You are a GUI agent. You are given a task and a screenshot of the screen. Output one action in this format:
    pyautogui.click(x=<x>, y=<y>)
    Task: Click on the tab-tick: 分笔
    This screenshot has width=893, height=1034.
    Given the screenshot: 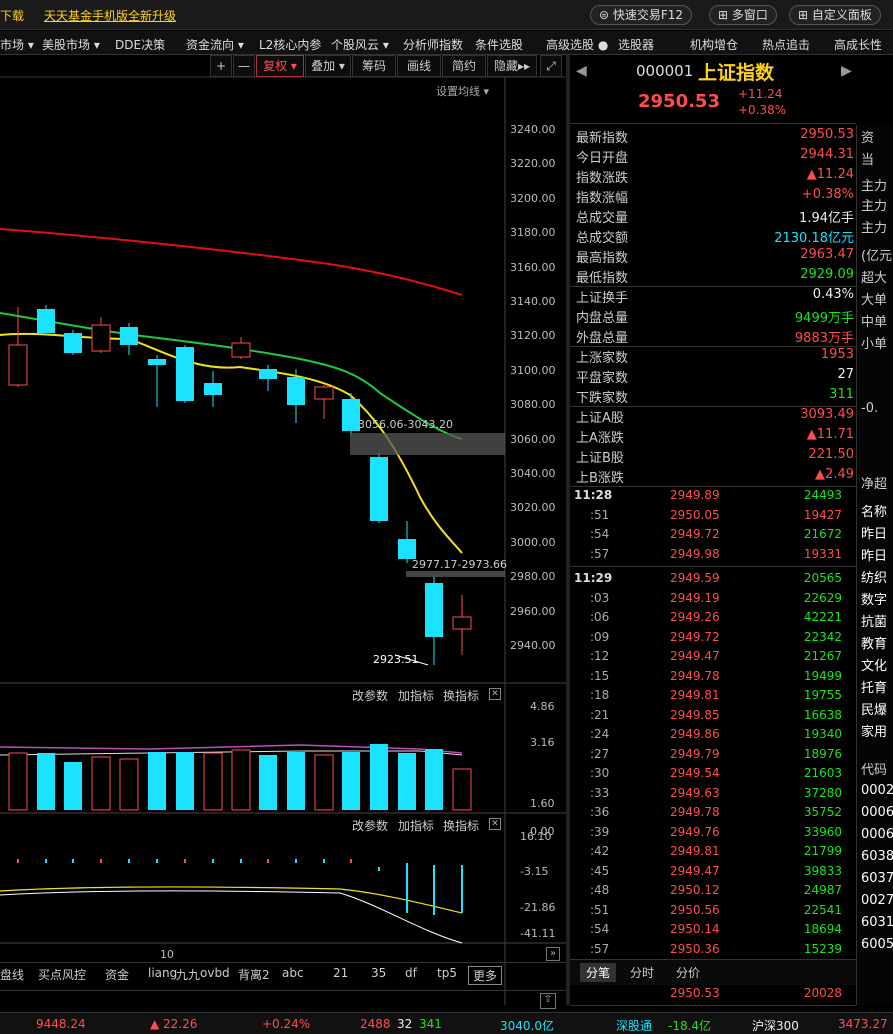 What is the action you would take?
    pyautogui.click(x=598, y=972)
    